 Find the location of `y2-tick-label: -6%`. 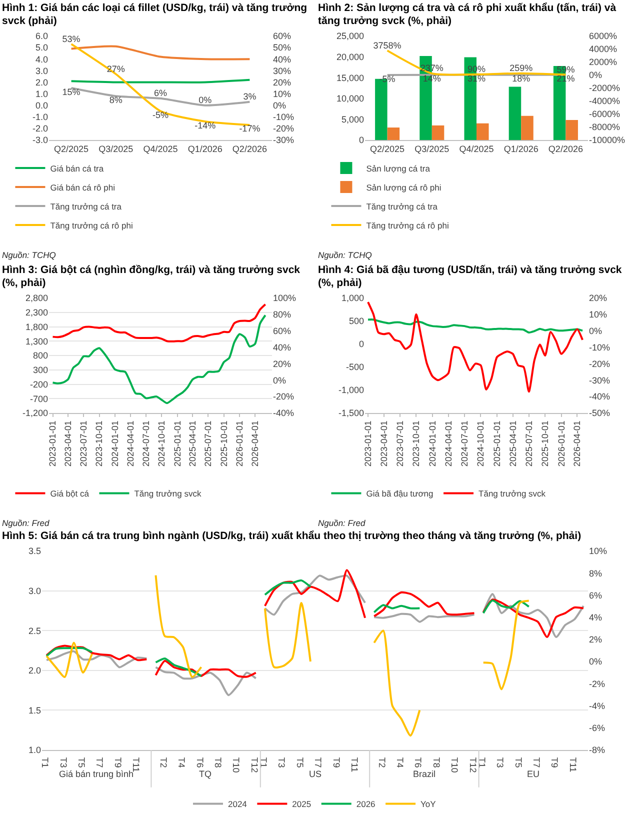

y2-tick-label: -6% is located at coordinates (597, 728).